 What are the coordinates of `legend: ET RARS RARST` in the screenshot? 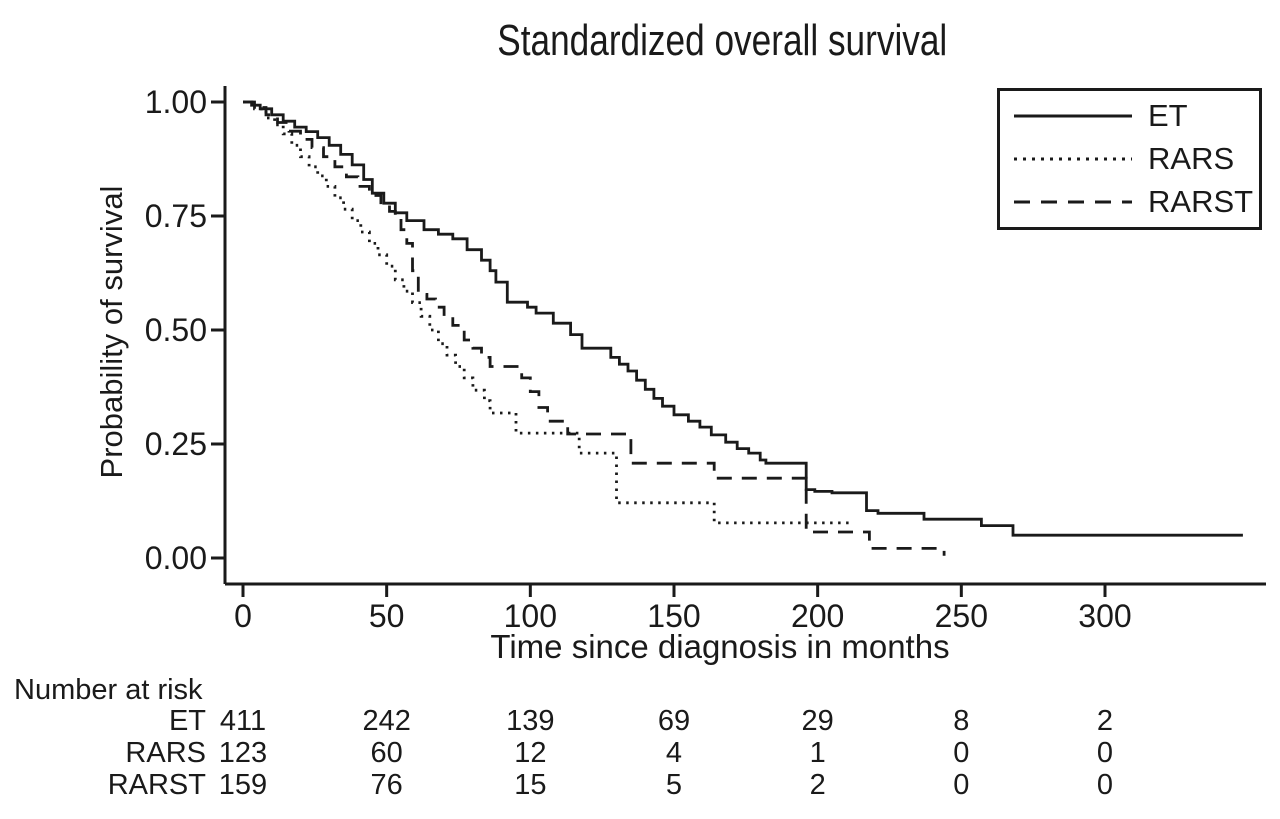 It's located at (1129, 159).